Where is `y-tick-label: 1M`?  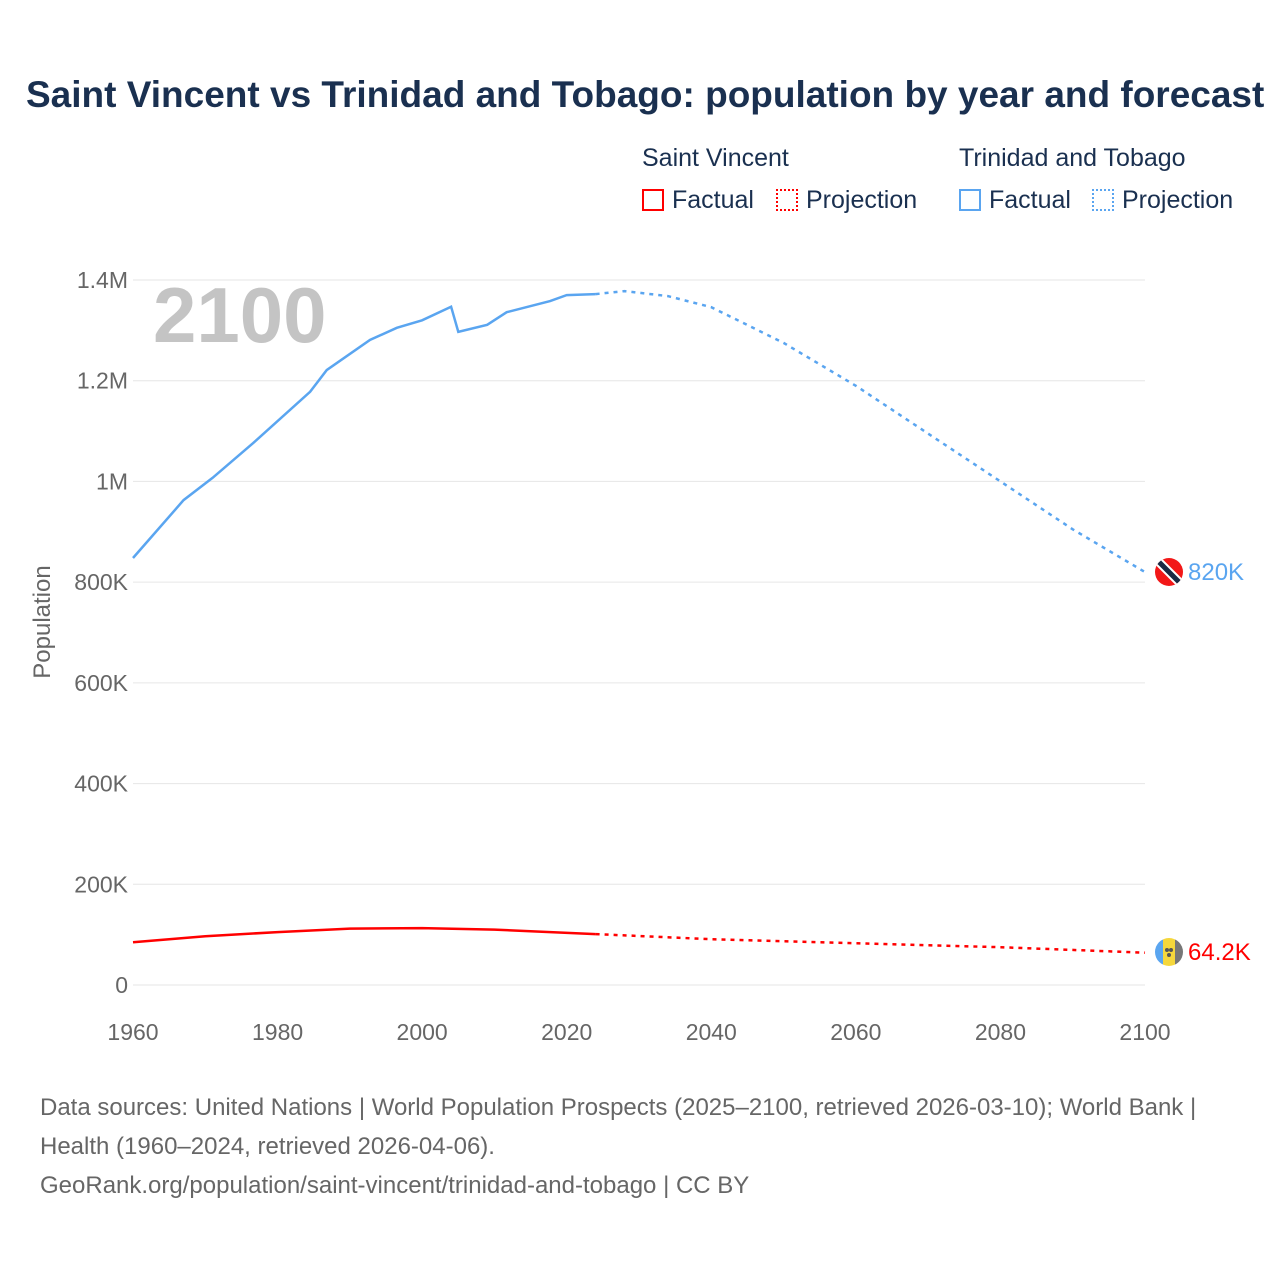 y-tick-label: 1M is located at coordinates (112, 481).